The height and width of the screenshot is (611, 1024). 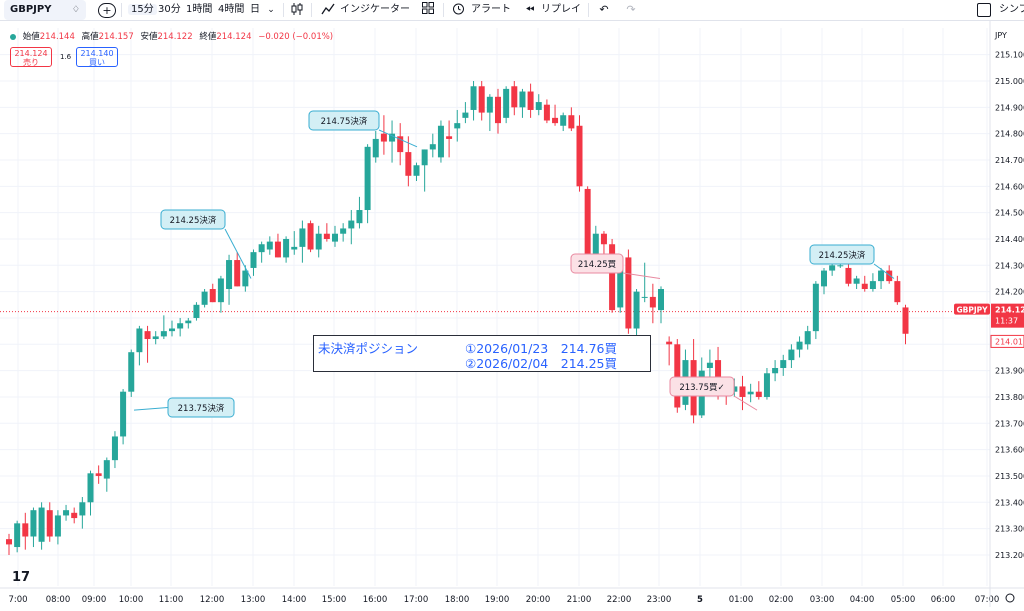 I want to click on callout-text: 214.75決済, so click(x=344, y=121).